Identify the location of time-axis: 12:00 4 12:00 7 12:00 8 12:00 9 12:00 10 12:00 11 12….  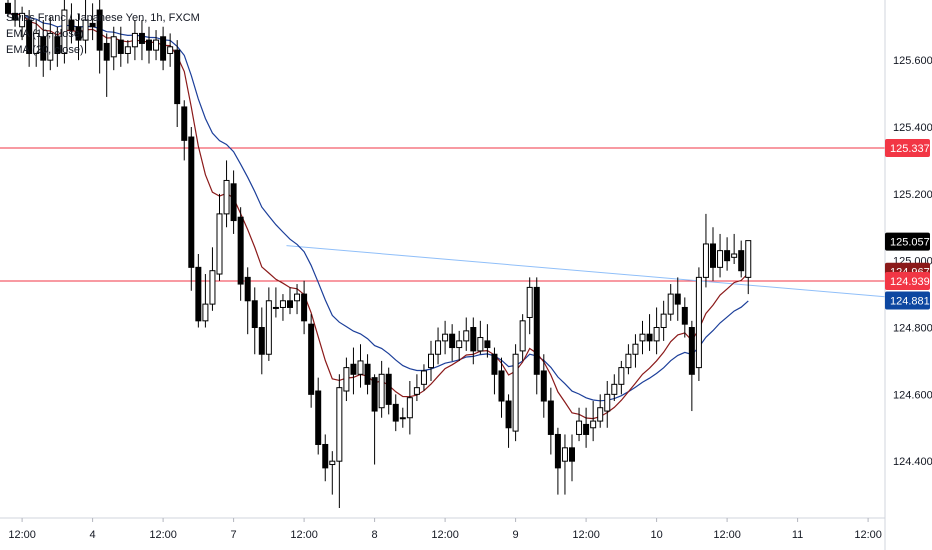
(445, 529).